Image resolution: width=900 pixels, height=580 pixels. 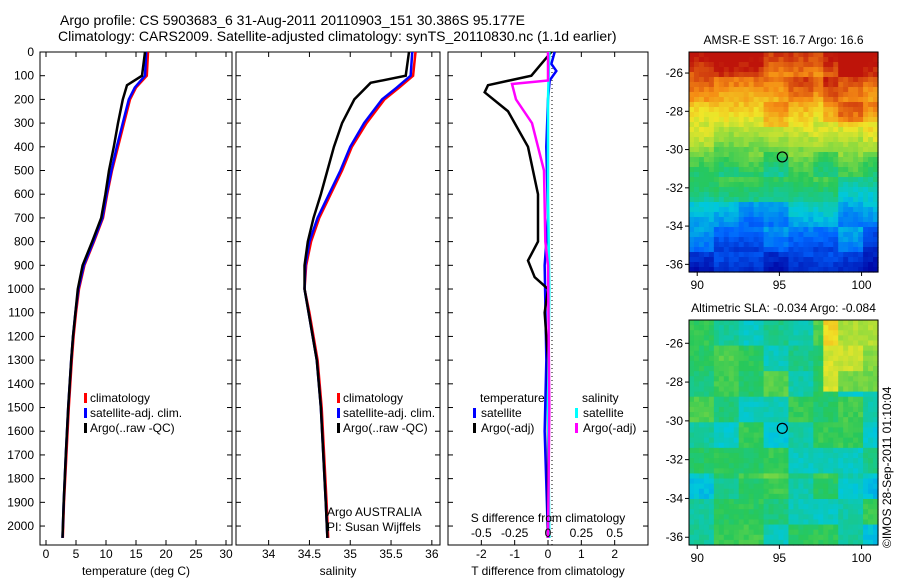 I want to click on series-line-Argo-raw-QC-, so click(x=357, y=294).